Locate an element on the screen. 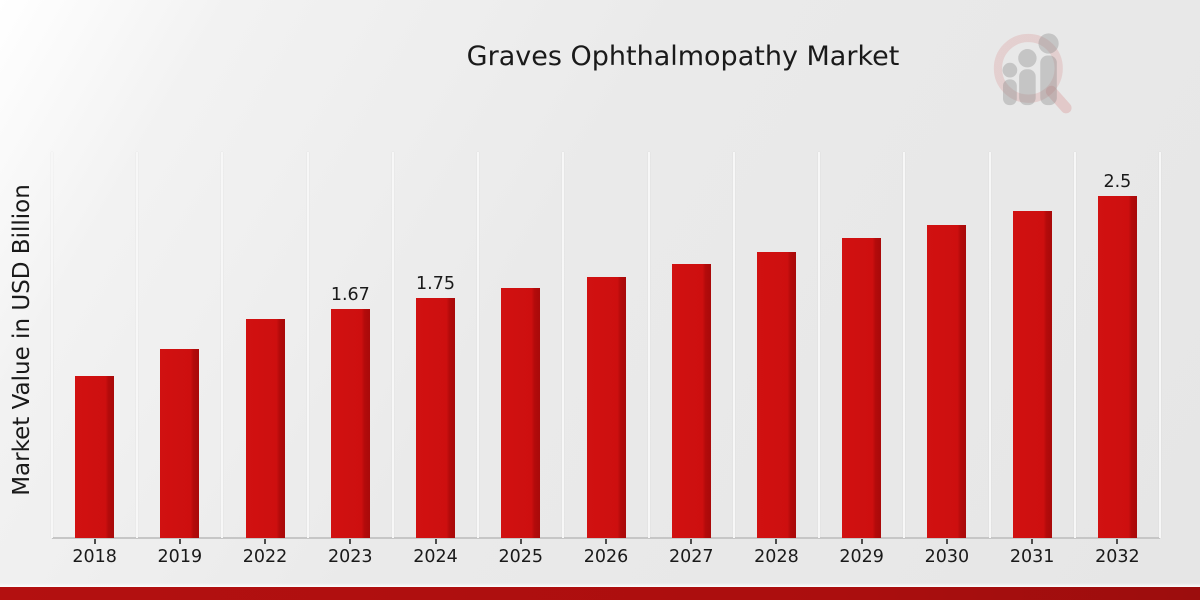 The width and height of the screenshot is (1200, 600). x-tick-label-2029: 2029 is located at coordinates (861, 557).